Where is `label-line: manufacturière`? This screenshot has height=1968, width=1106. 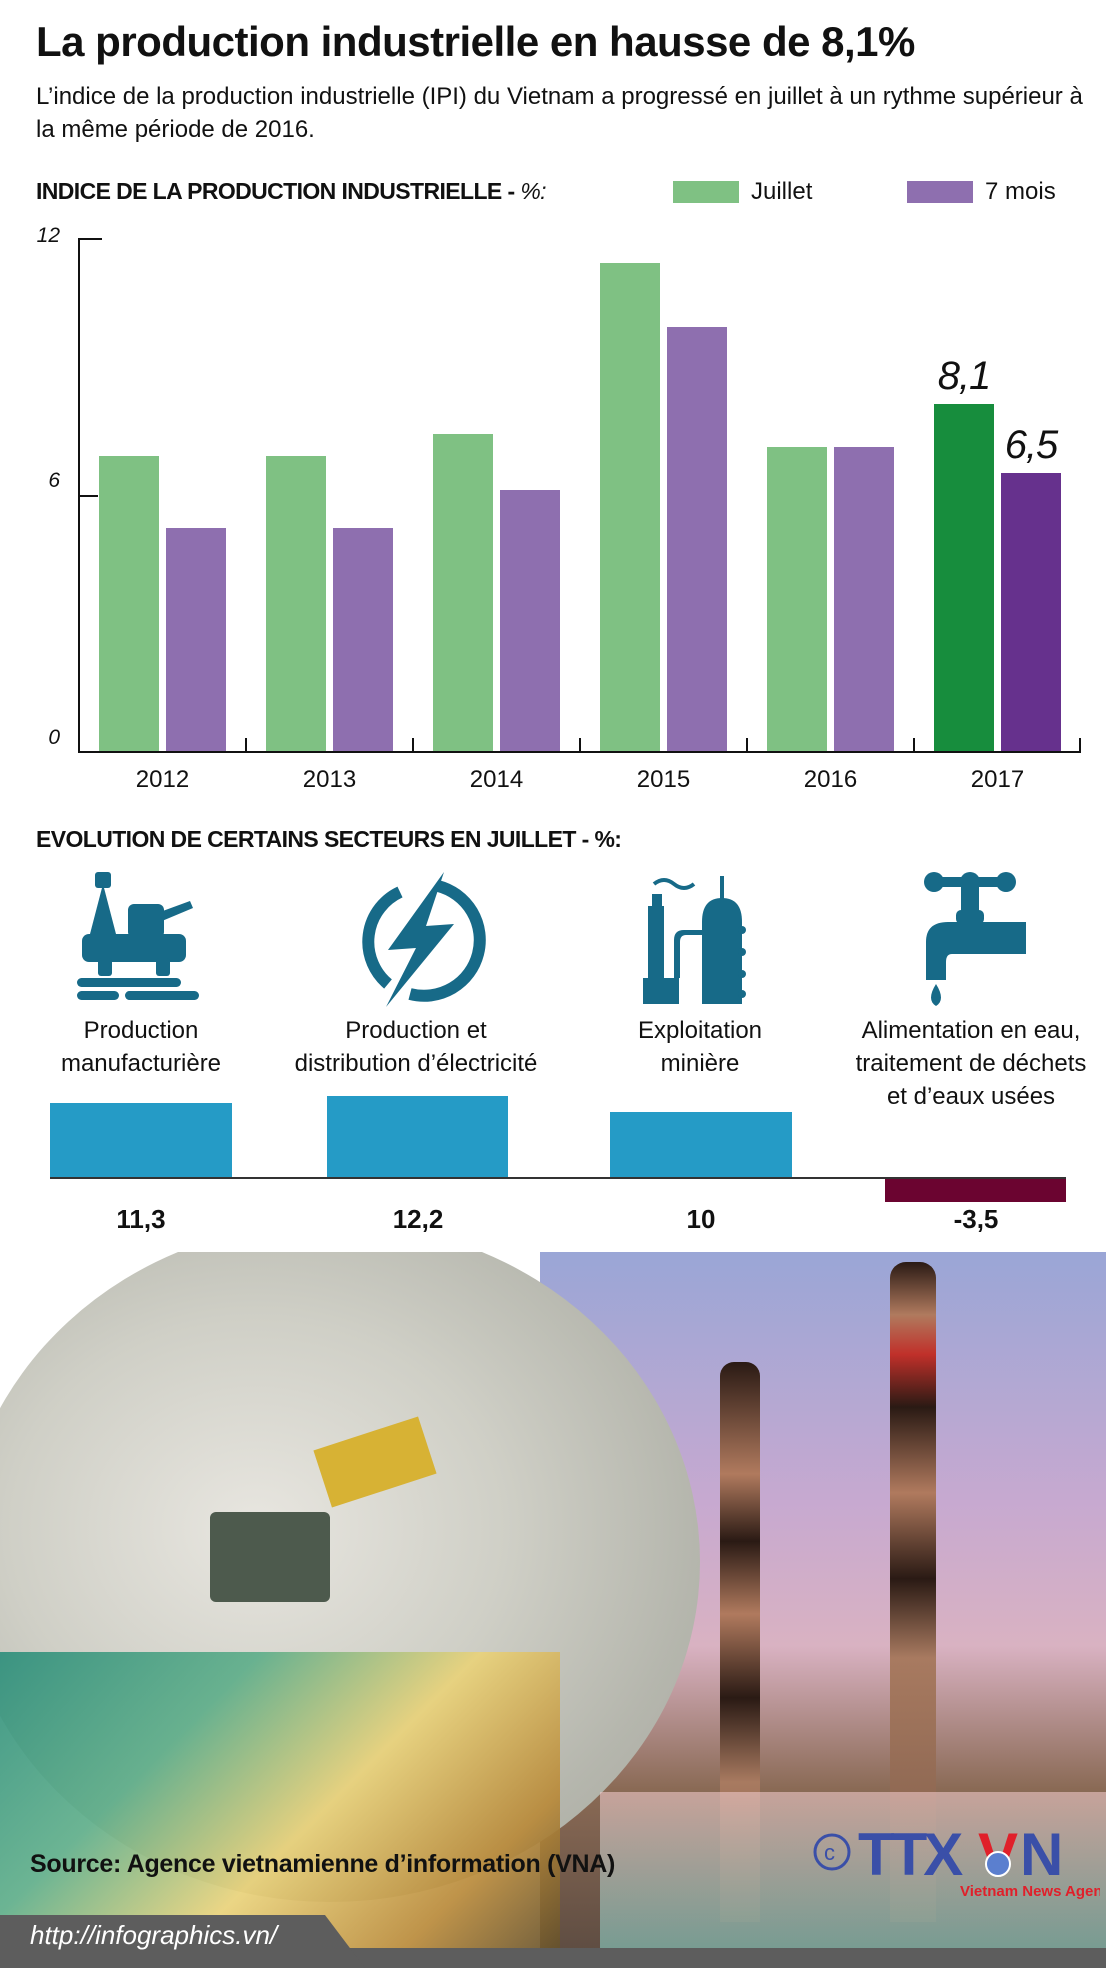 label-line: manufacturière is located at coordinates (141, 1063).